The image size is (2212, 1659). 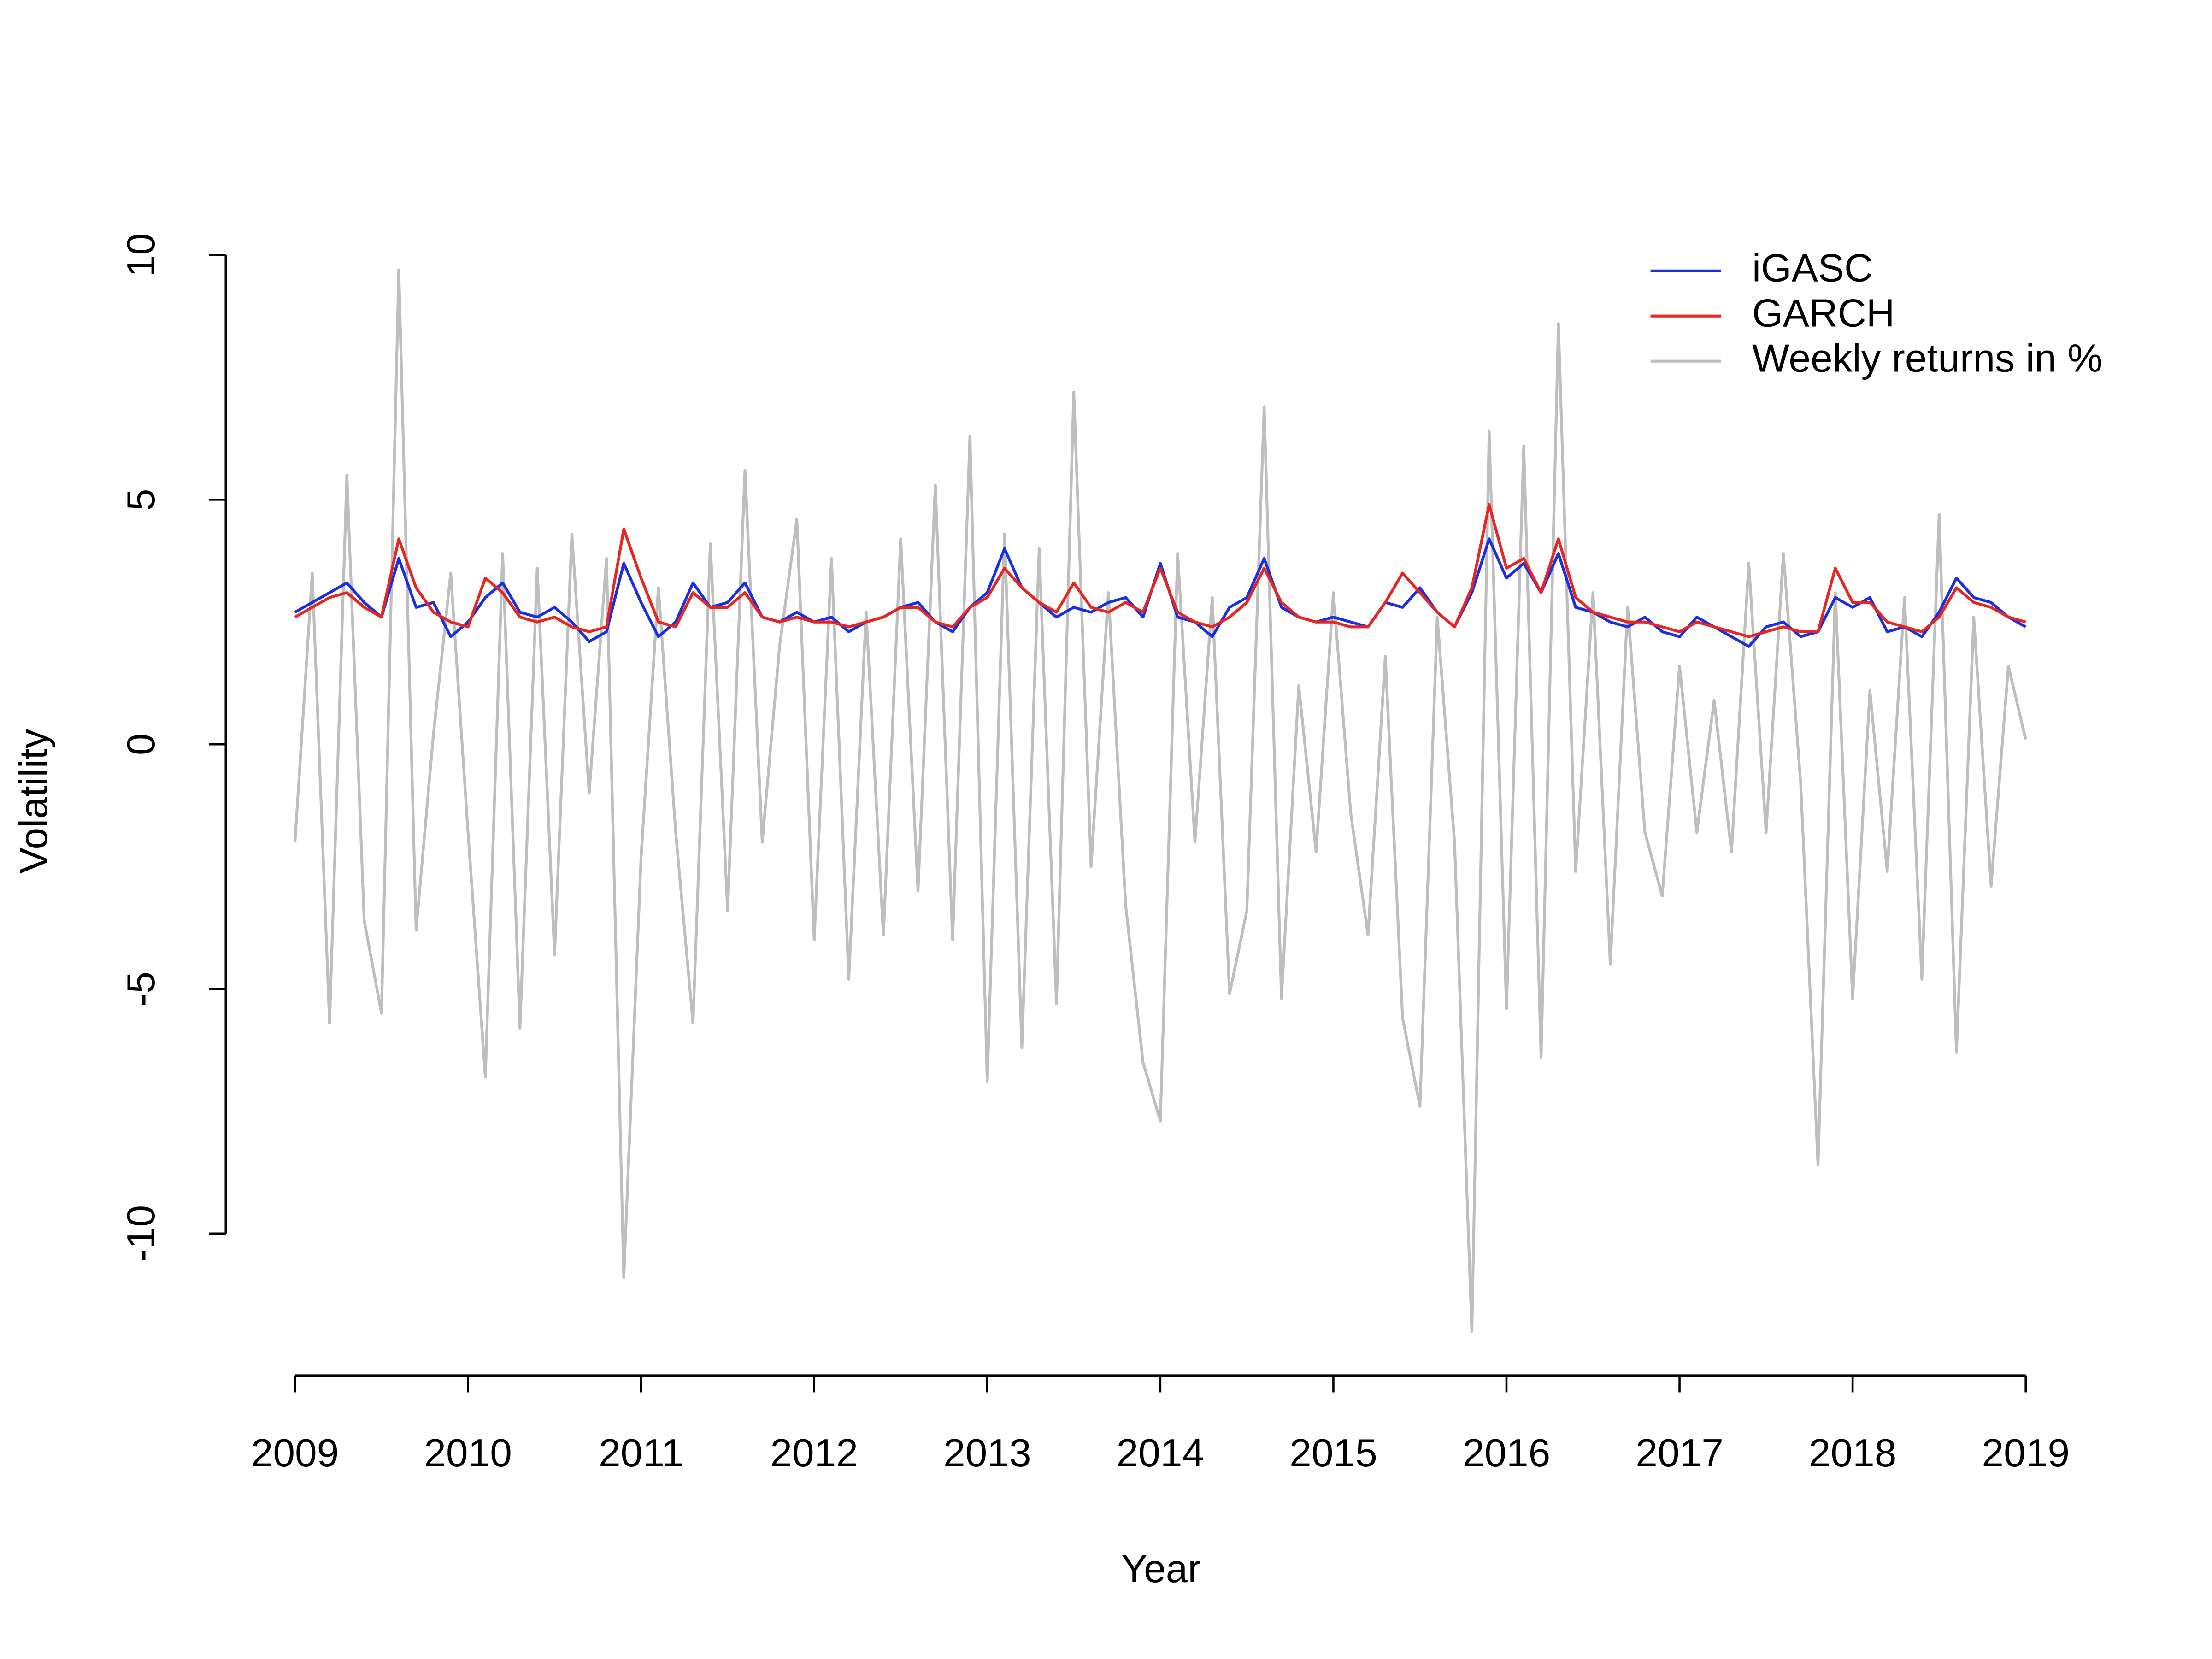 What do you see at coordinates (34, 801) in the screenshot?
I see `y-axis-label: Volatility` at bounding box center [34, 801].